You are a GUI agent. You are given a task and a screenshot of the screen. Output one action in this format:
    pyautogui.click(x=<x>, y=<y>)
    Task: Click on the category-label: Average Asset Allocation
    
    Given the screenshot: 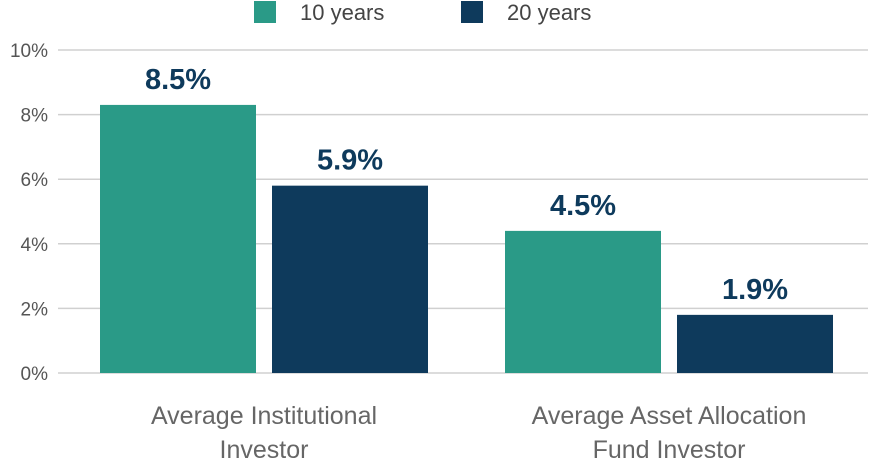 What is the action you would take?
    pyautogui.click(x=669, y=416)
    